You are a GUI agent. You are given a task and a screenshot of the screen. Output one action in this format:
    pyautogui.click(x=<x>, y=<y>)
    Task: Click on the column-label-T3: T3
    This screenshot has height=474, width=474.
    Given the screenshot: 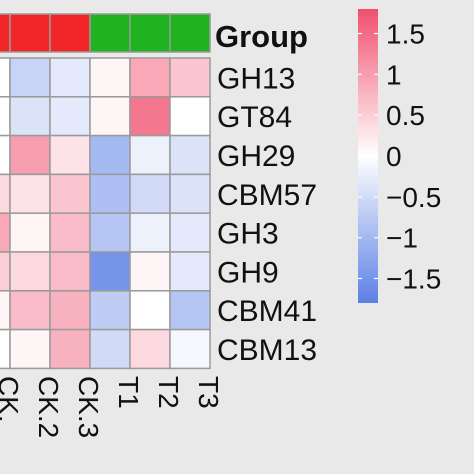 What is the action you would take?
    pyautogui.click(x=208, y=392)
    